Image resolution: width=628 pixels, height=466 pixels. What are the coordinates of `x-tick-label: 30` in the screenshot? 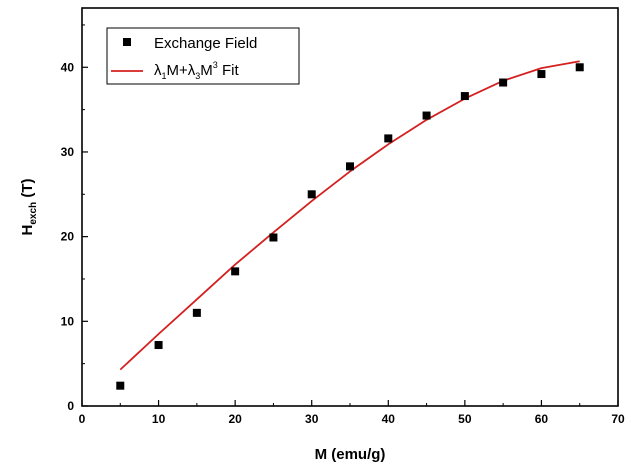 It's located at (312, 419).